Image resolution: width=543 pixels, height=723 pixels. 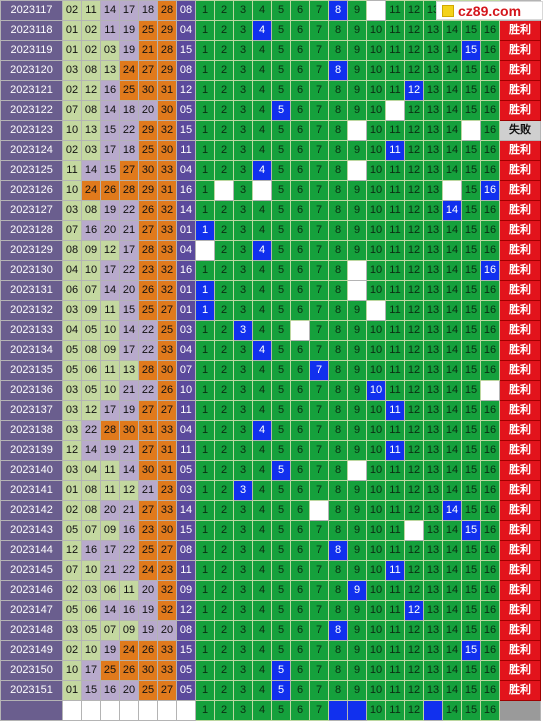 I want to click on distribution-cell: 2, so click(x=224, y=310).